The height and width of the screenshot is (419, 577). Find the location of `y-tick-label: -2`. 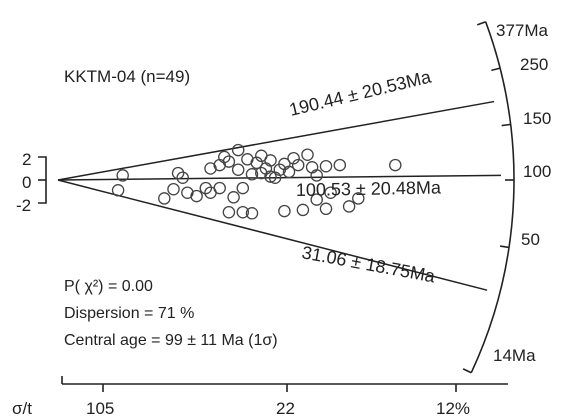

y-tick-label: -2 is located at coordinates (23, 205).